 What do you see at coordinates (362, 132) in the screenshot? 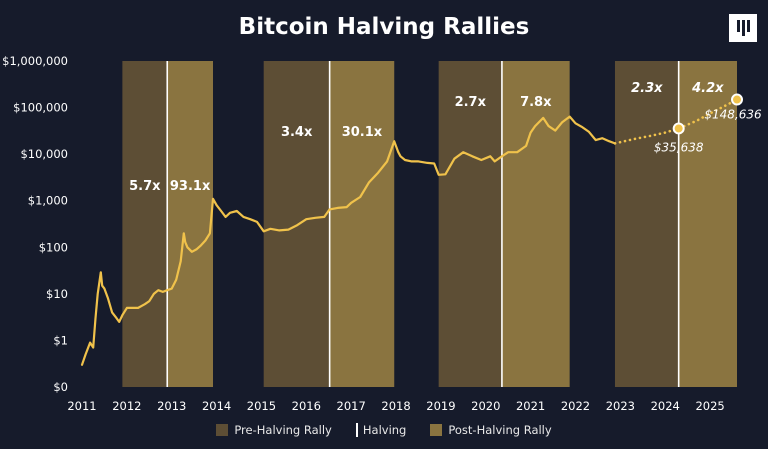
I see `band-label-3: 30.1x` at bounding box center [362, 132].